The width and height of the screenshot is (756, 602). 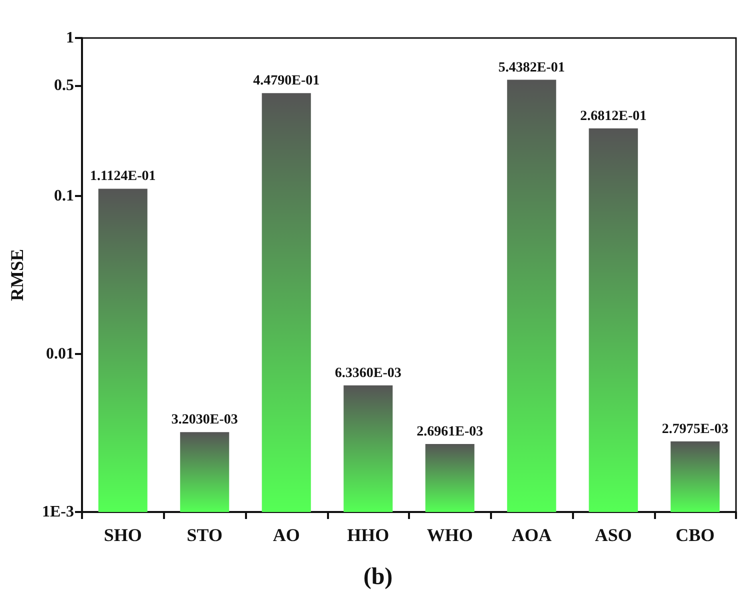 What do you see at coordinates (286, 81) in the screenshot?
I see `data-label: 4.4790E-01` at bounding box center [286, 81].